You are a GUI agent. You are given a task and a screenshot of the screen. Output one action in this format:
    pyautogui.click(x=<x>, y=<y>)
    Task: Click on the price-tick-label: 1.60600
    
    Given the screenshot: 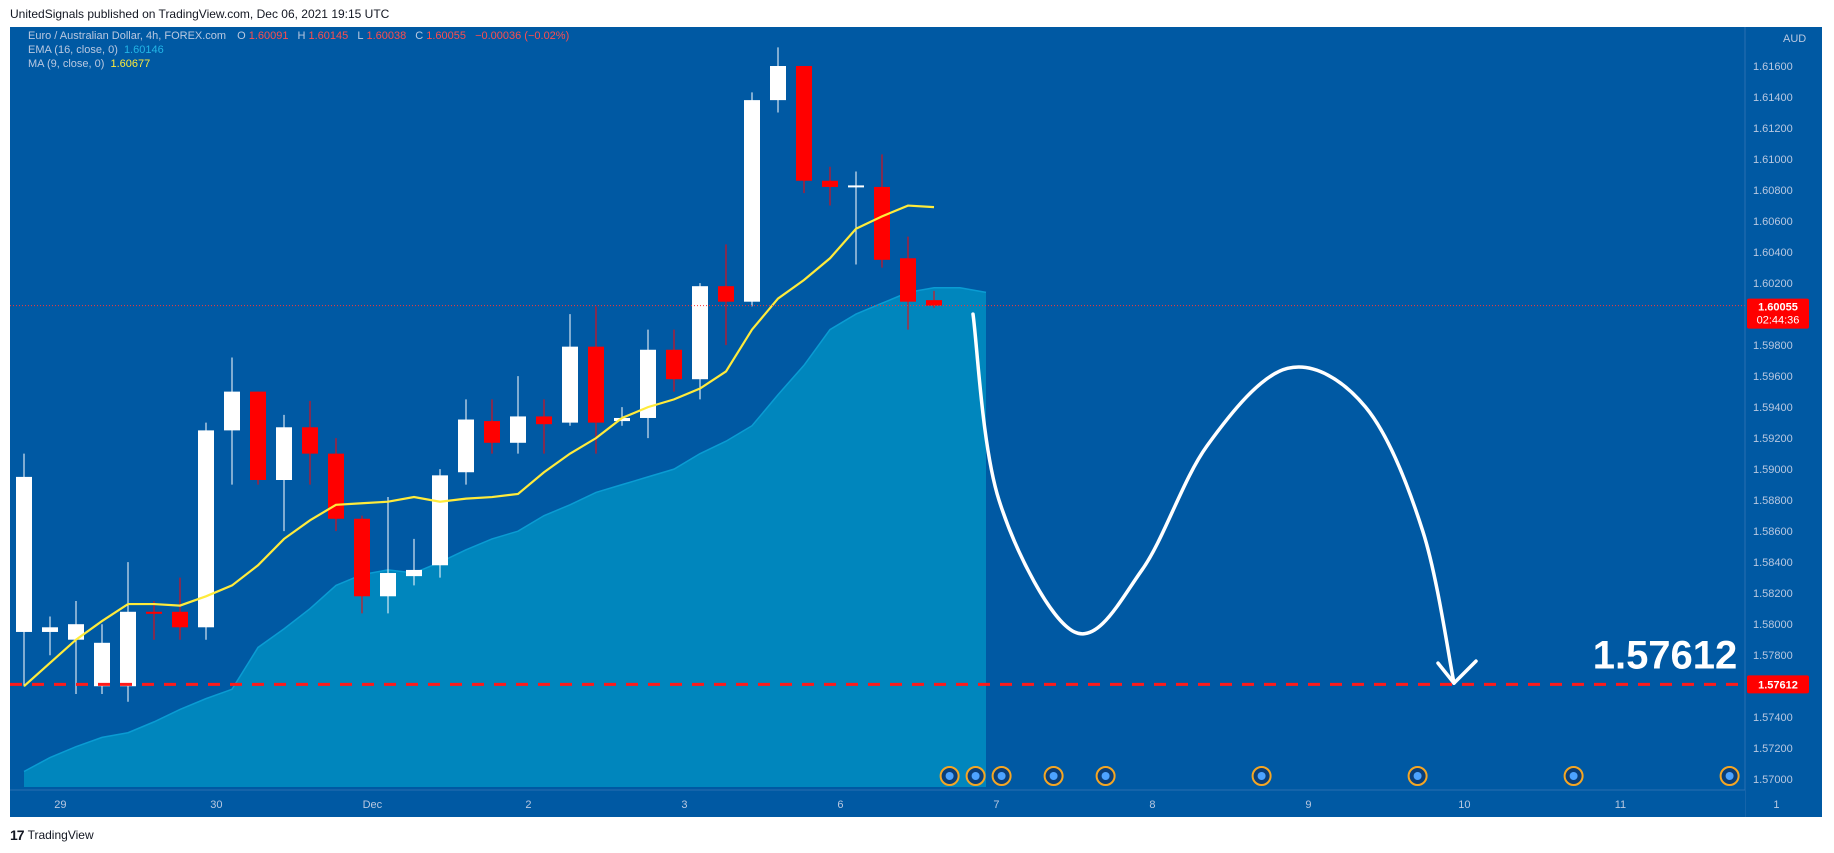 What is the action you would take?
    pyautogui.click(x=1773, y=222)
    